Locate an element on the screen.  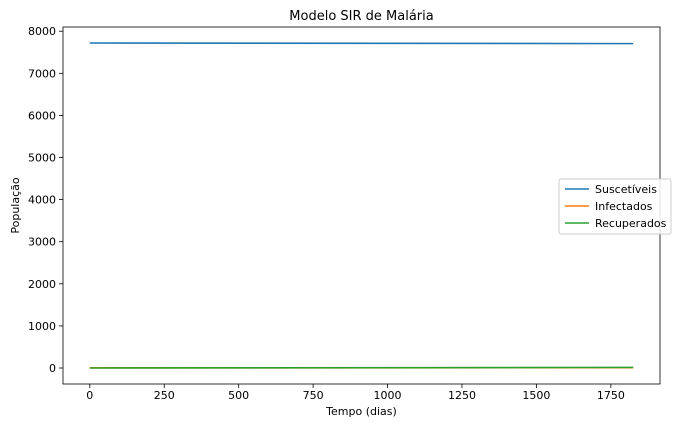
y-tick-label-7: 7000 is located at coordinates (42, 73).